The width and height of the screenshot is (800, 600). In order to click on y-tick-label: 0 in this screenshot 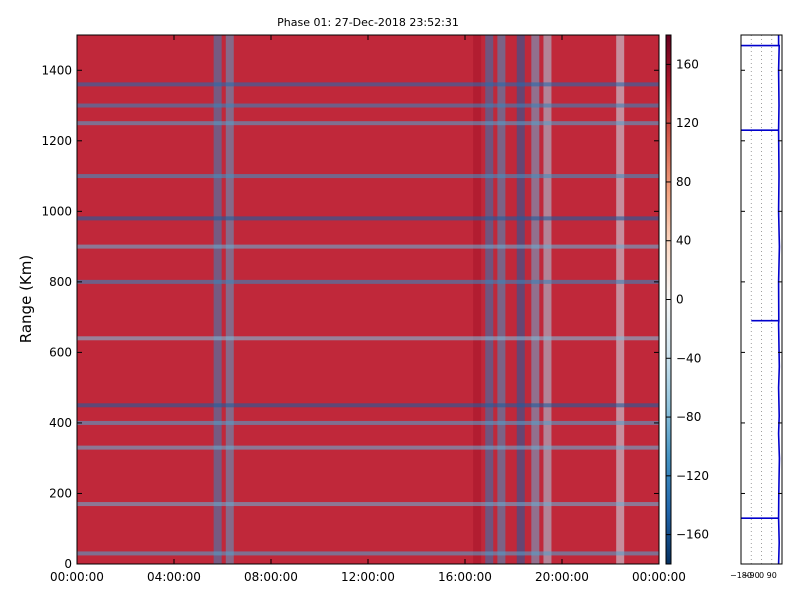, I will do `click(68, 564)`.